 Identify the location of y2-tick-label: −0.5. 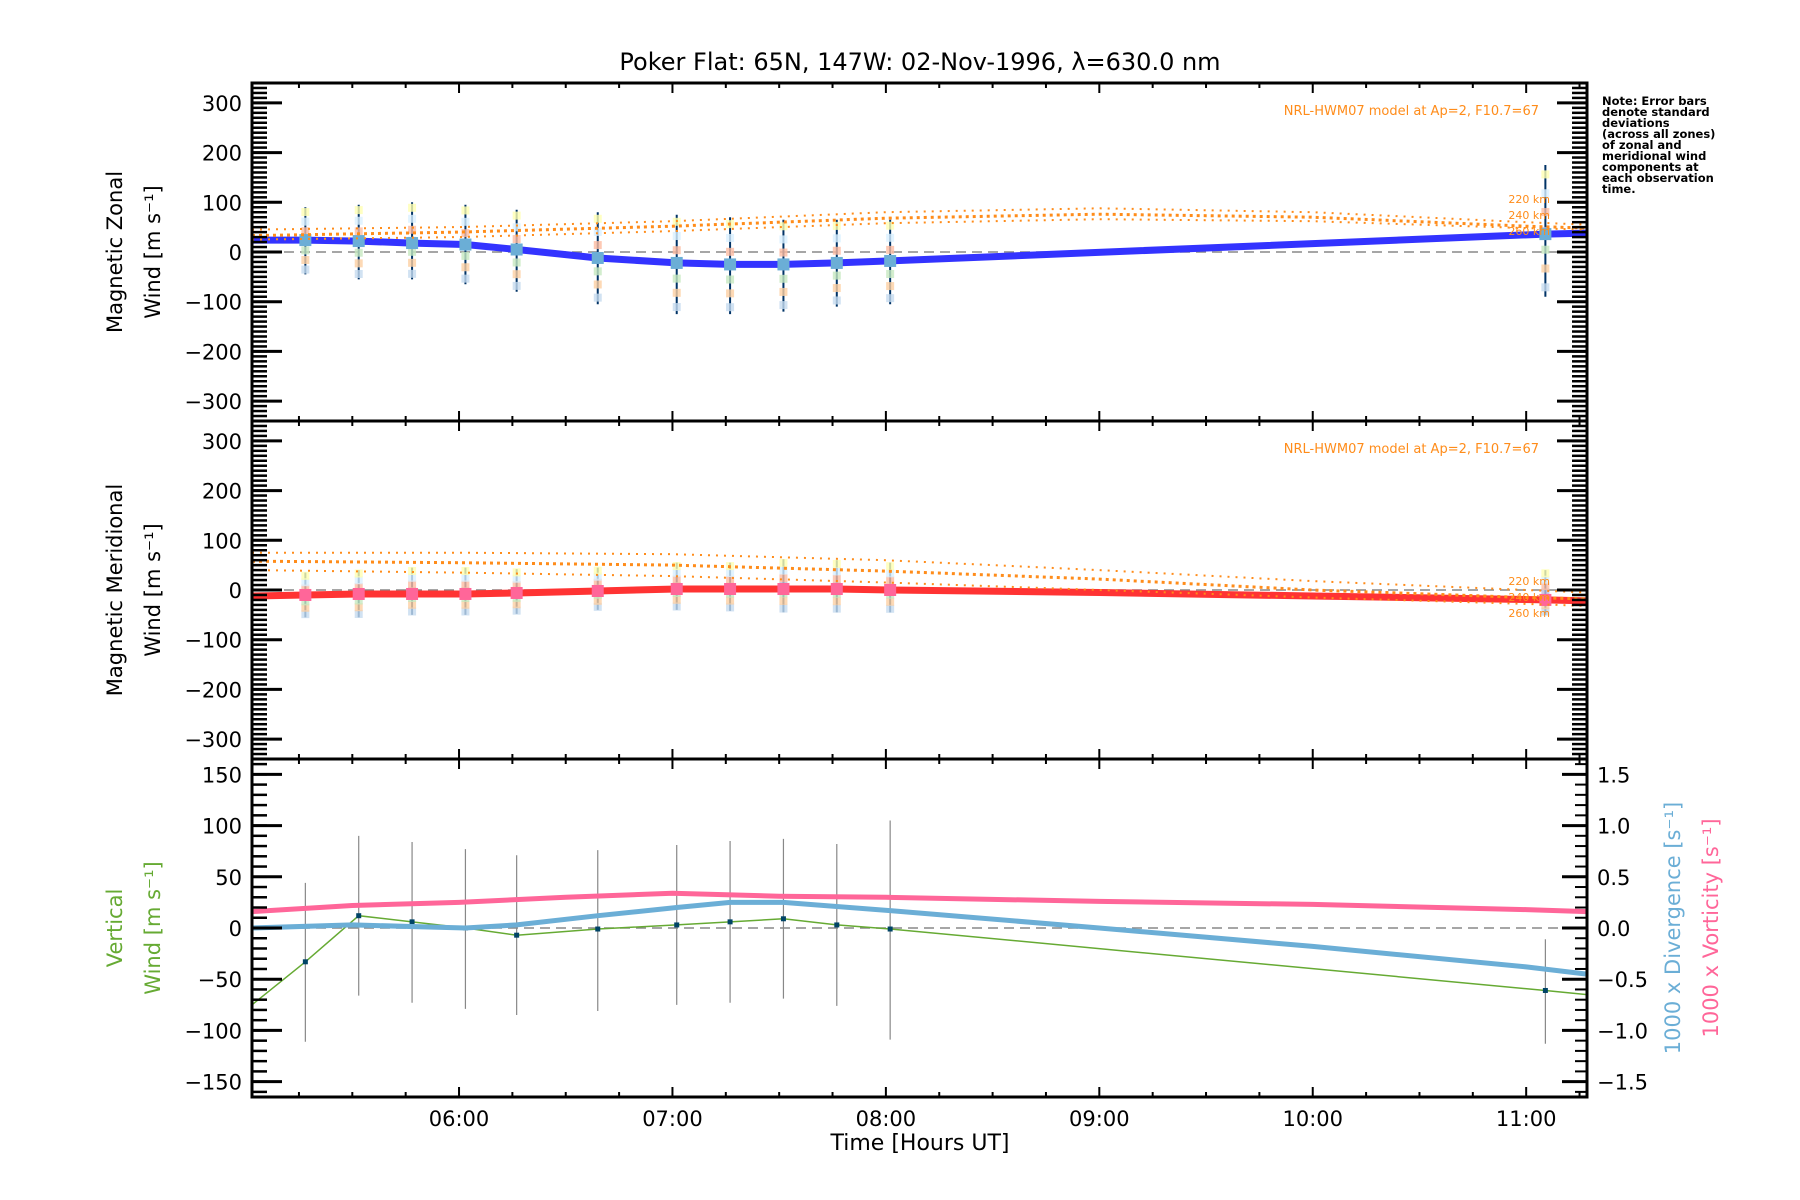
(1622, 980).